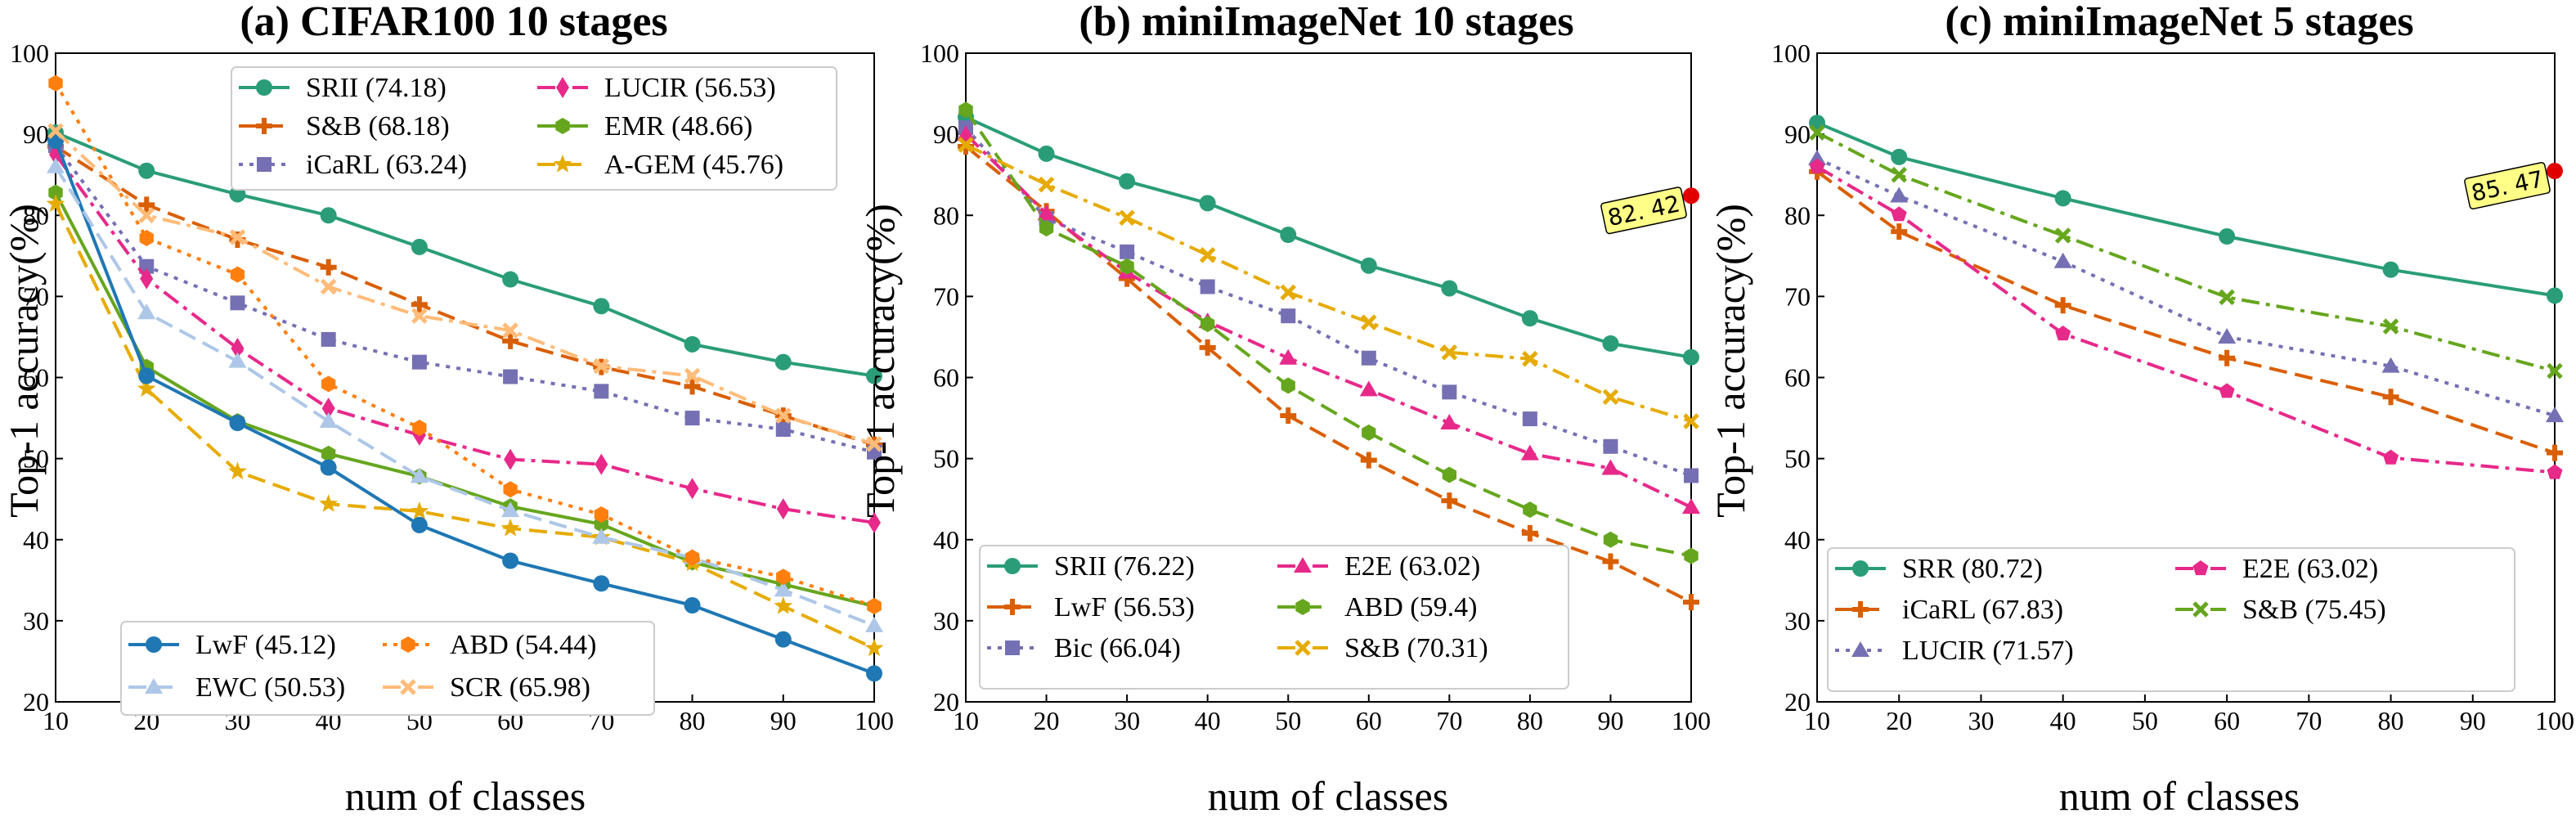 Image resolution: width=2576 pixels, height=818 pixels. What do you see at coordinates (465, 338) in the screenshot?
I see `series-line-lucir` at bounding box center [465, 338].